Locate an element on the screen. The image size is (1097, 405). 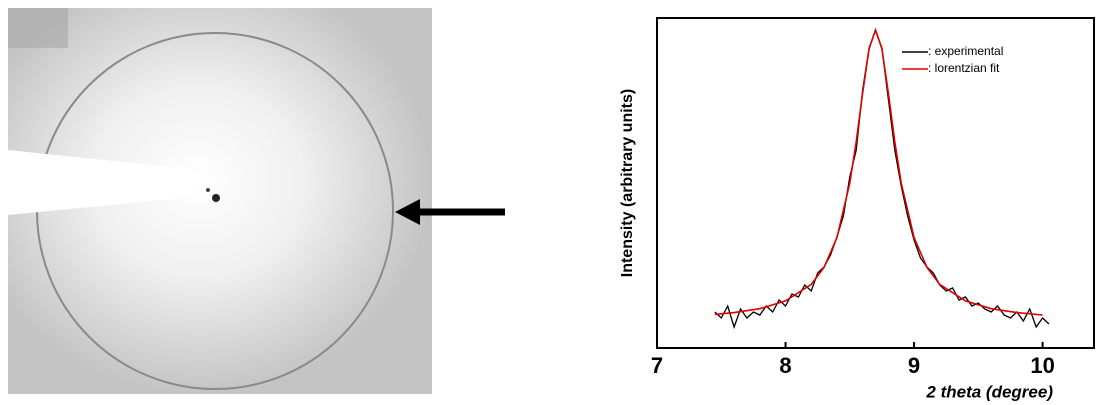
x-tick-label: 9 is located at coordinates (914, 365).